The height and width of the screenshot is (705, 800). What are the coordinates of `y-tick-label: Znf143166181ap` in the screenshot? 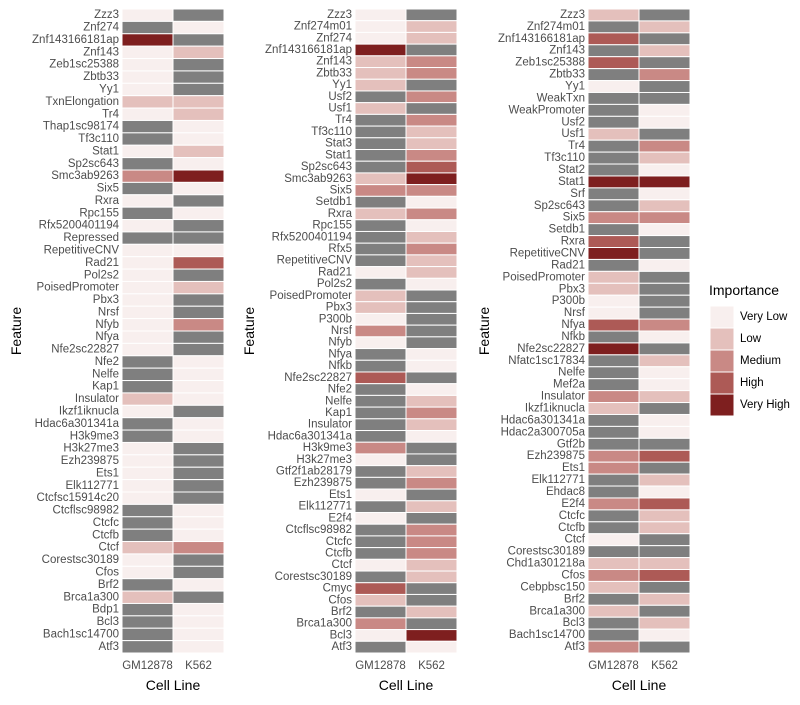 It's located at (308, 50).